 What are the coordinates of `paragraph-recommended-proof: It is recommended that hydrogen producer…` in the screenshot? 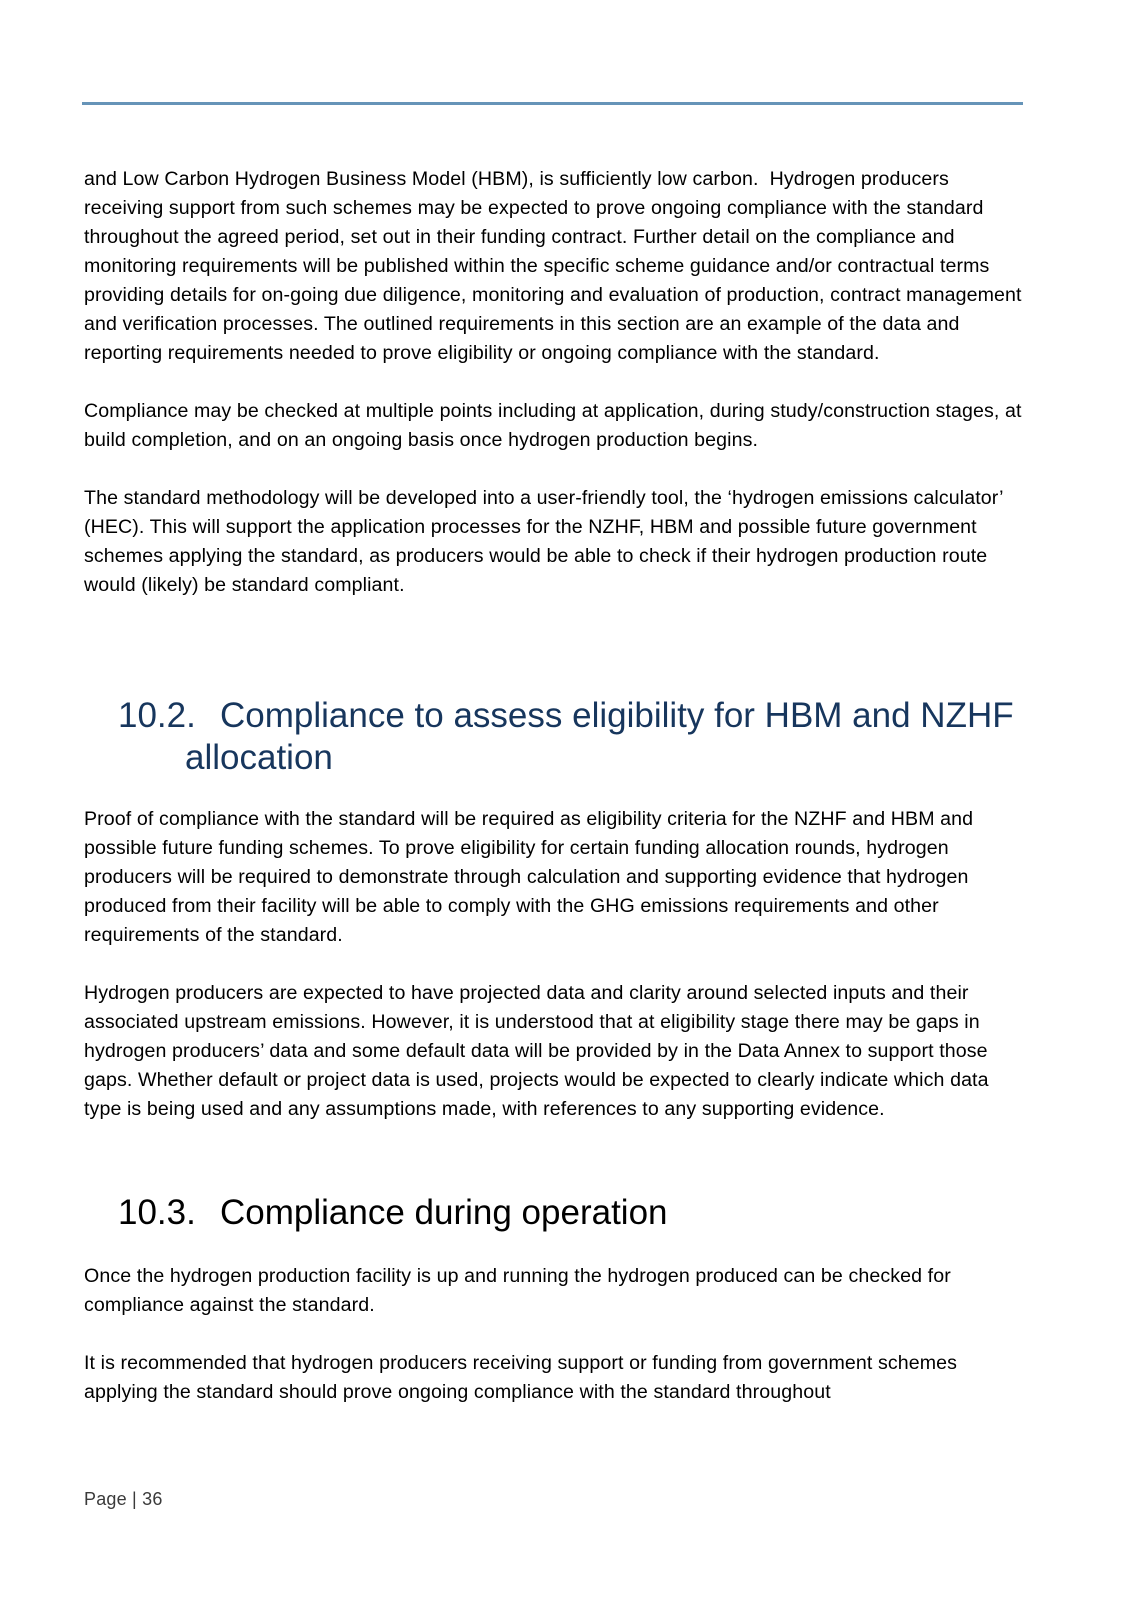 It's located at (523, 1377).